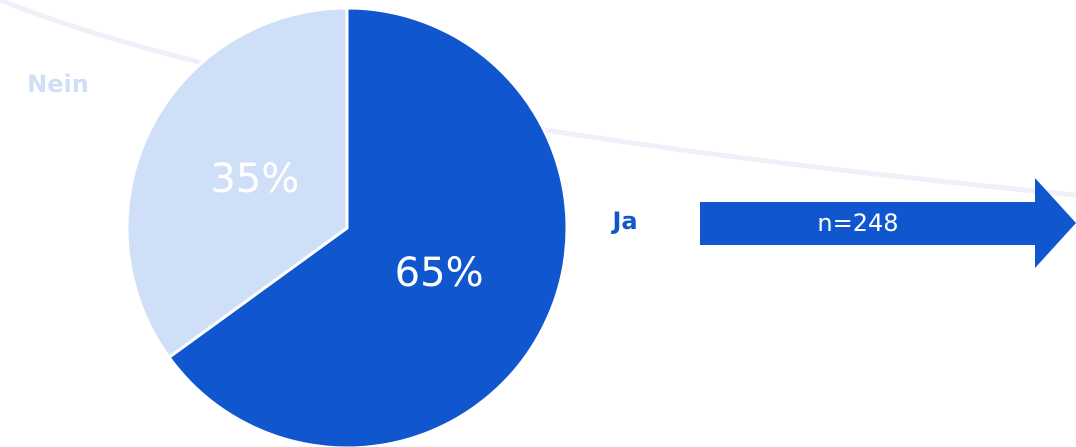 This screenshot has width=1076, height=447. What do you see at coordinates (58, 84) in the screenshot?
I see `category-label: Nein` at bounding box center [58, 84].